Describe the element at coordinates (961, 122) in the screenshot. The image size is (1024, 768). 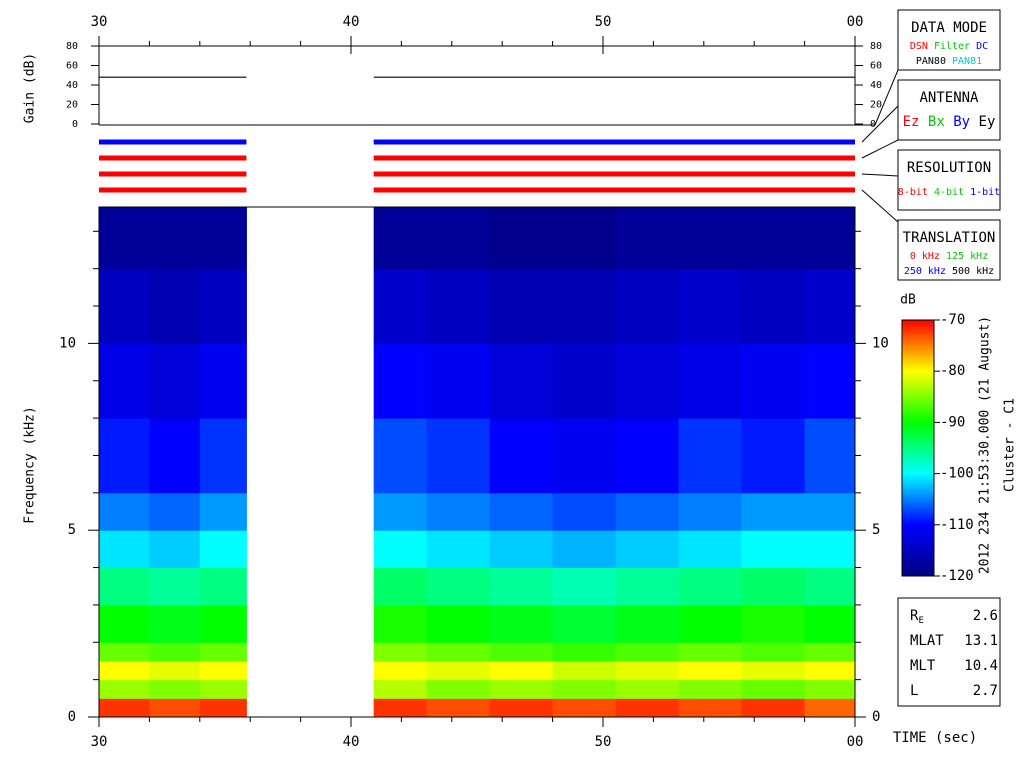
I see `panel-item: By` at that location.